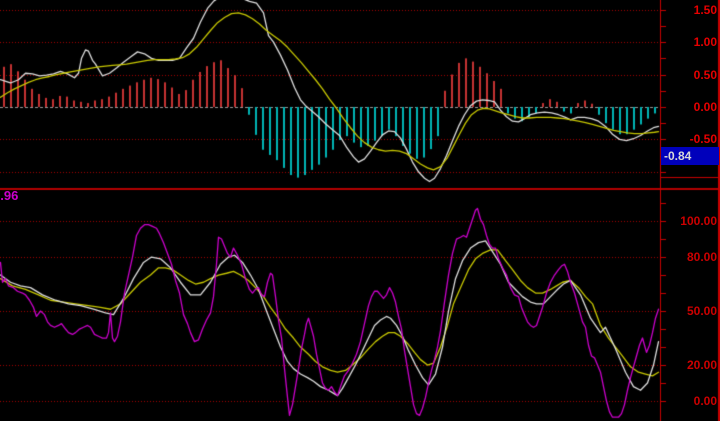  I want to click on y-axis-tick-label: 50.00, so click(701, 311).